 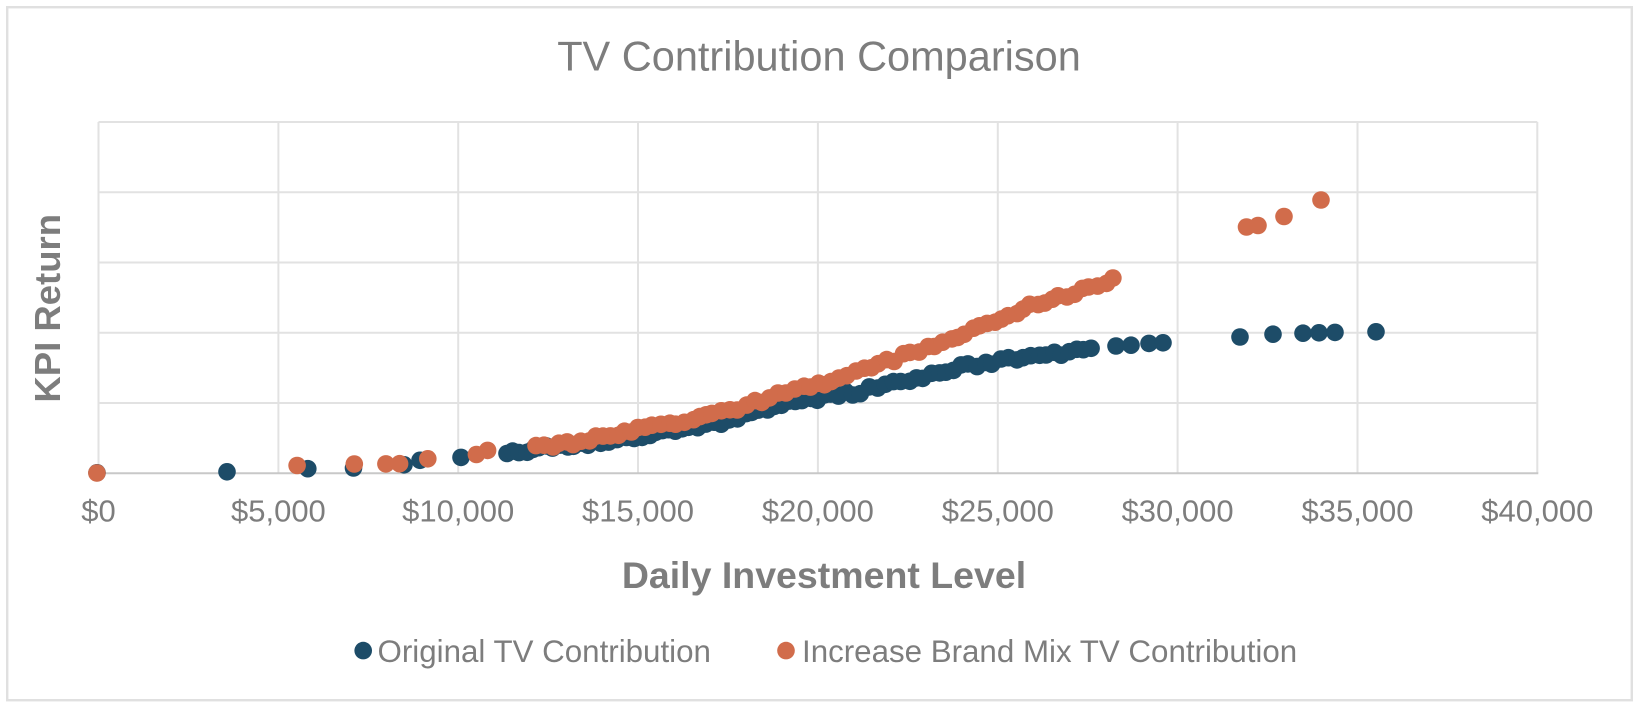 I want to click on svg-text: $20,000, so click(x=818, y=511).